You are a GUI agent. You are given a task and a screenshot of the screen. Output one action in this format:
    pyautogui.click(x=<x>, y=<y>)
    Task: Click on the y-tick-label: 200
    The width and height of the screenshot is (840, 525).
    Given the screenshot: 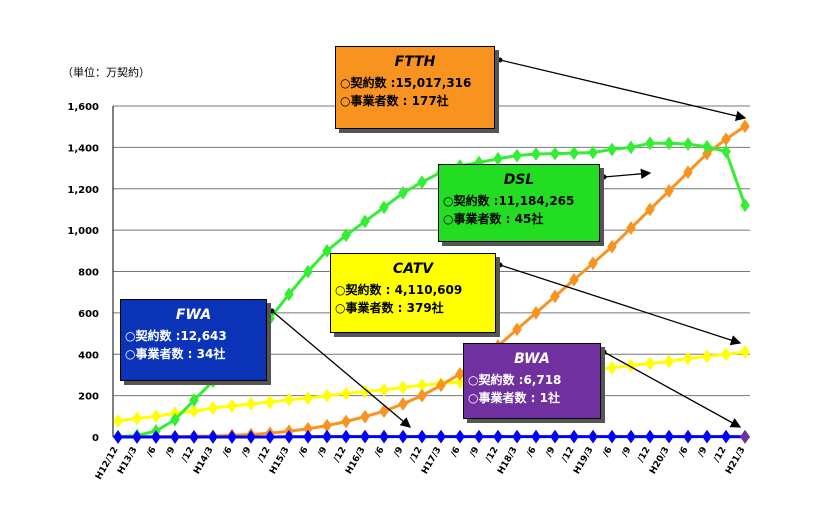 What is the action you would take?
    pyautogui.click(x=88, y=397)
    